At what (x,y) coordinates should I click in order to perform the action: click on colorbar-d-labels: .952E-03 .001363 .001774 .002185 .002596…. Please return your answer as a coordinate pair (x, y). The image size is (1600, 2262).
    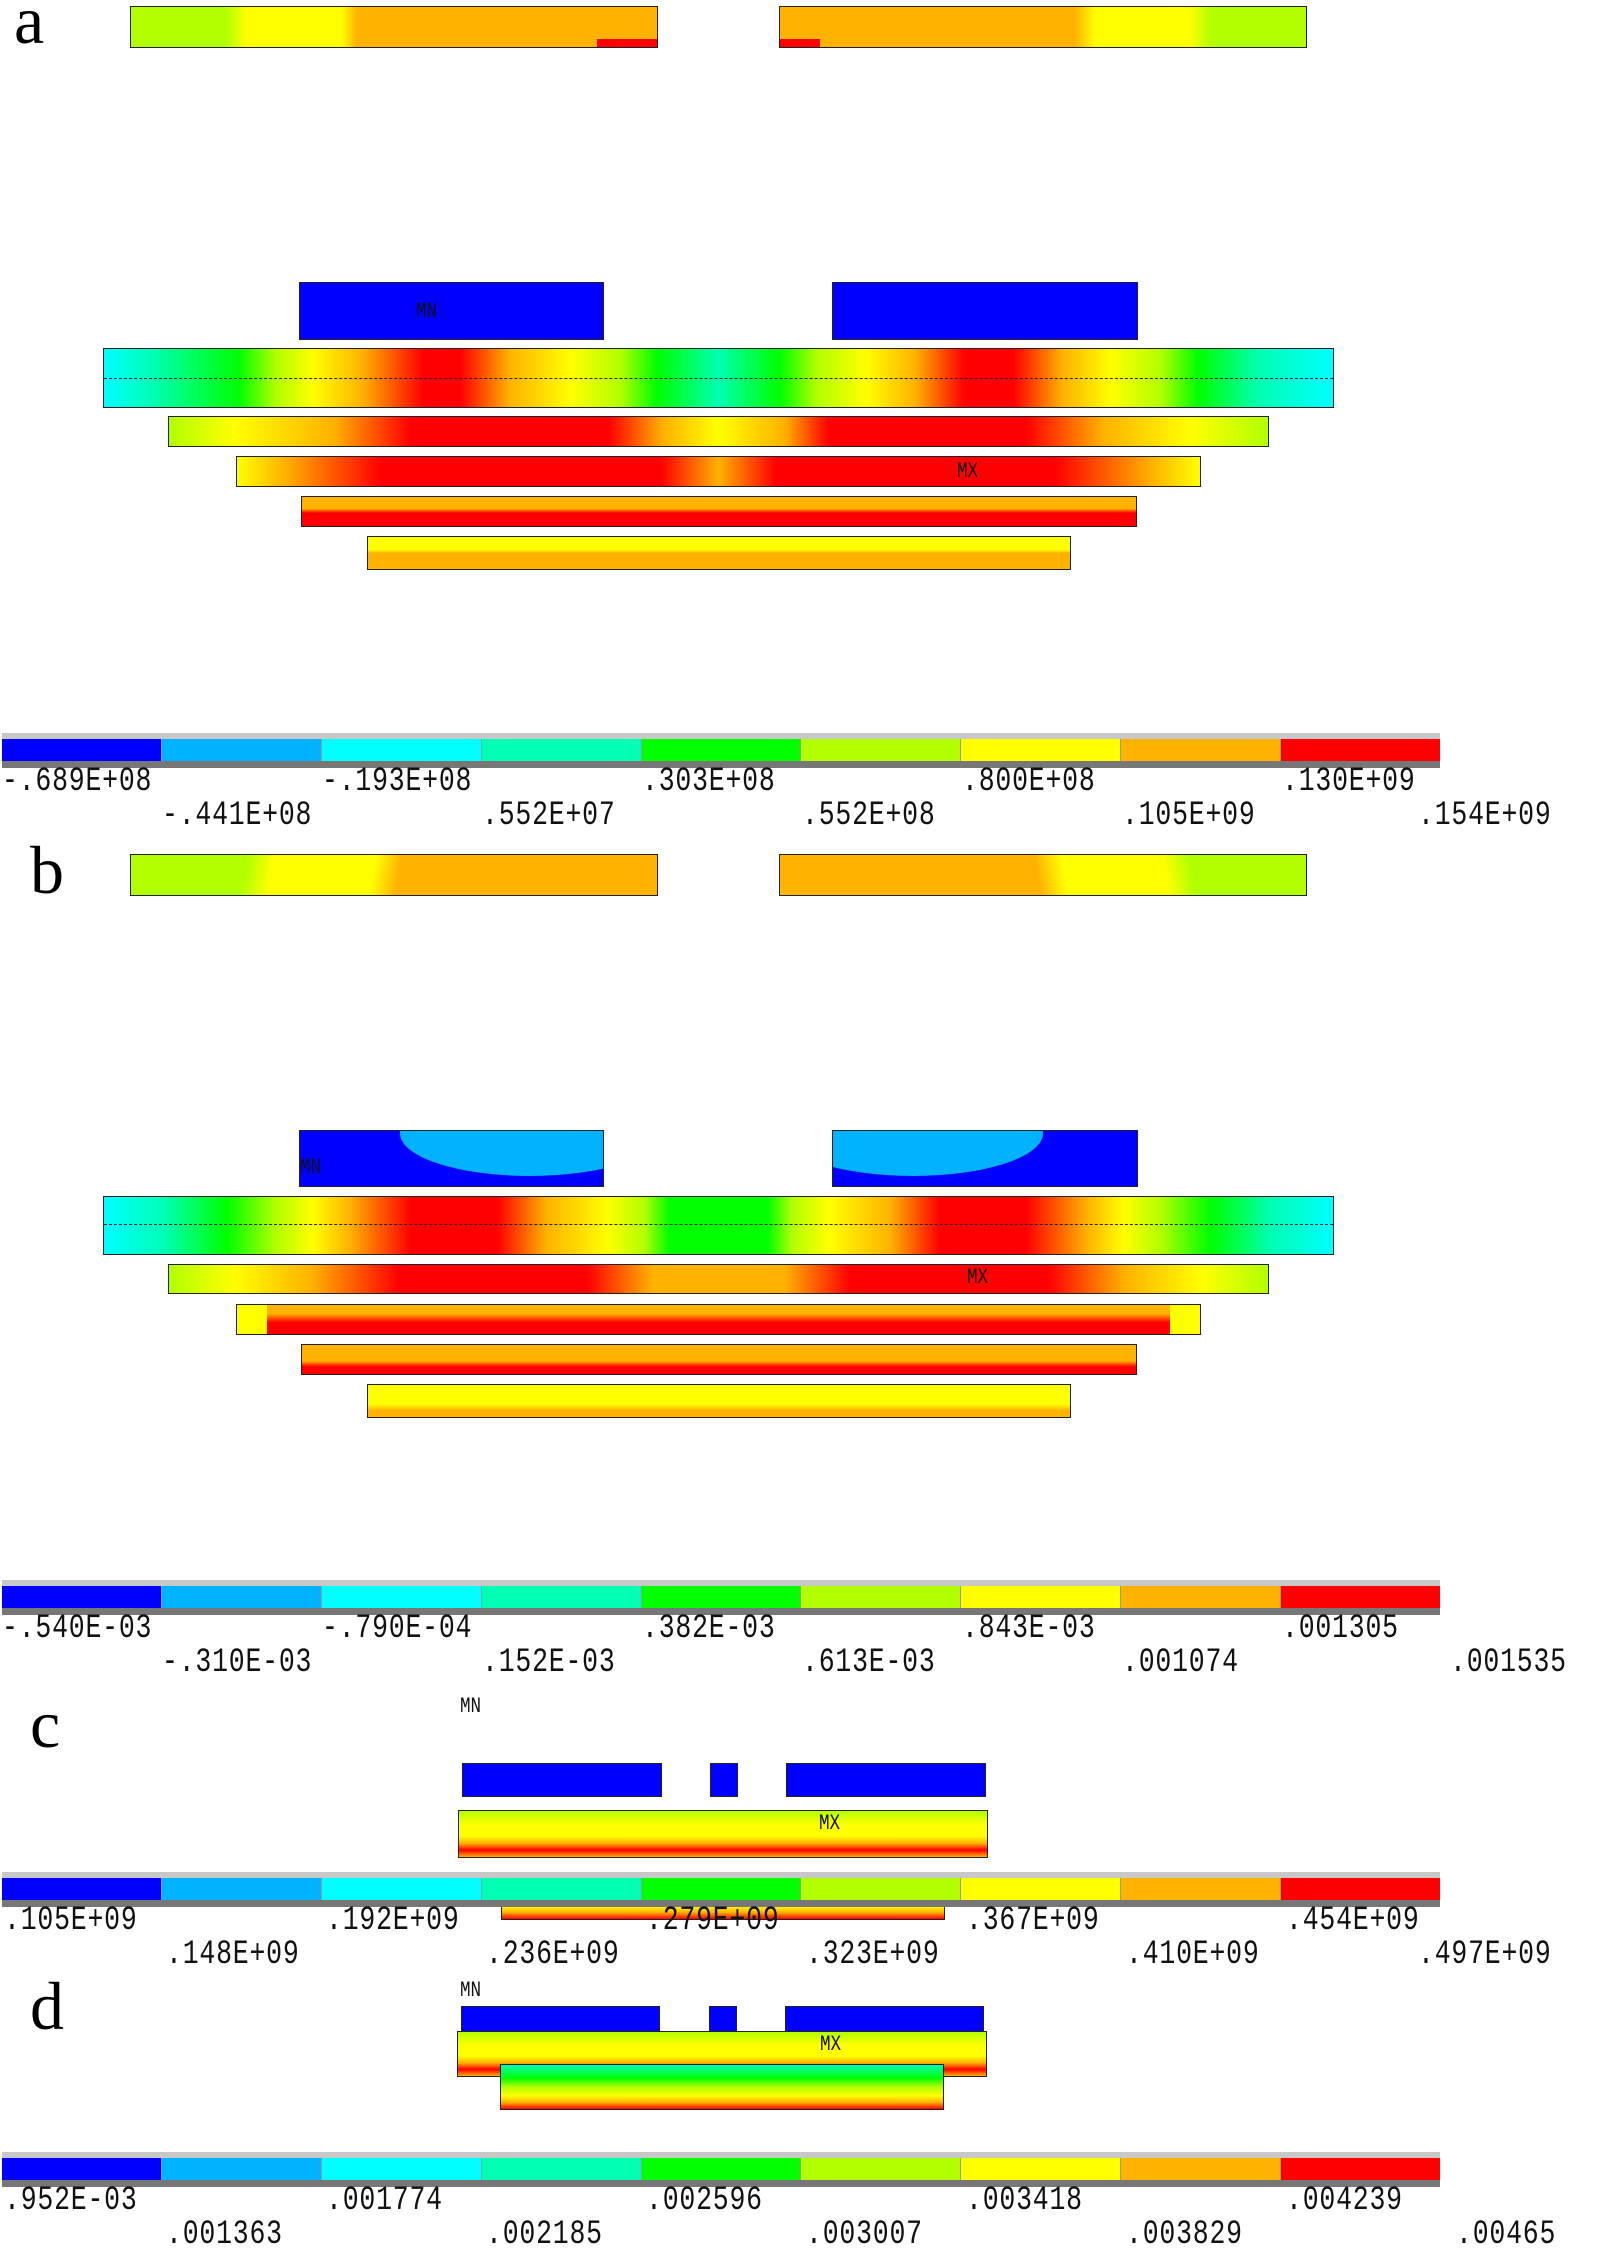
    Looking at the image, I should click on (800, 2222).